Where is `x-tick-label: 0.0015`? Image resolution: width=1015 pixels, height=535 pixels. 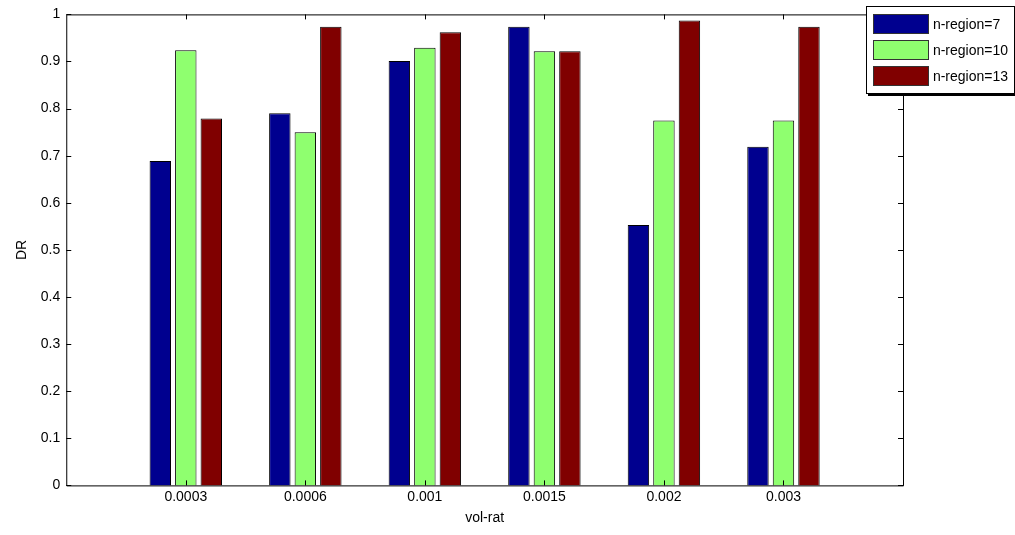
x-tick-label: 0.0015 is located at coordinates (544, 495).